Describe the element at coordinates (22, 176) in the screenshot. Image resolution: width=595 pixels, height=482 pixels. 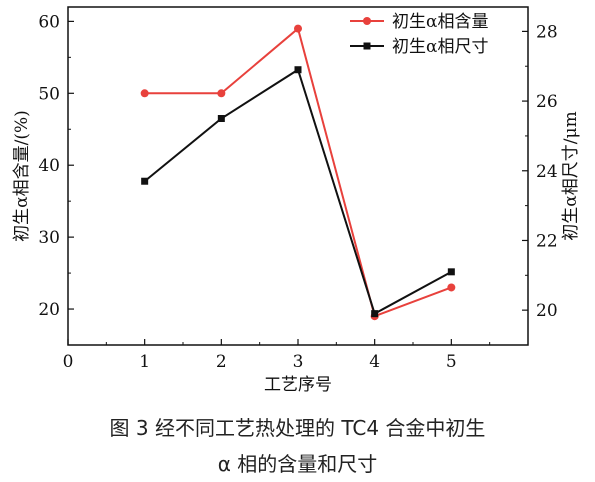
I see `y-left-axis-label: 初生α相含量/(%)` at that location.